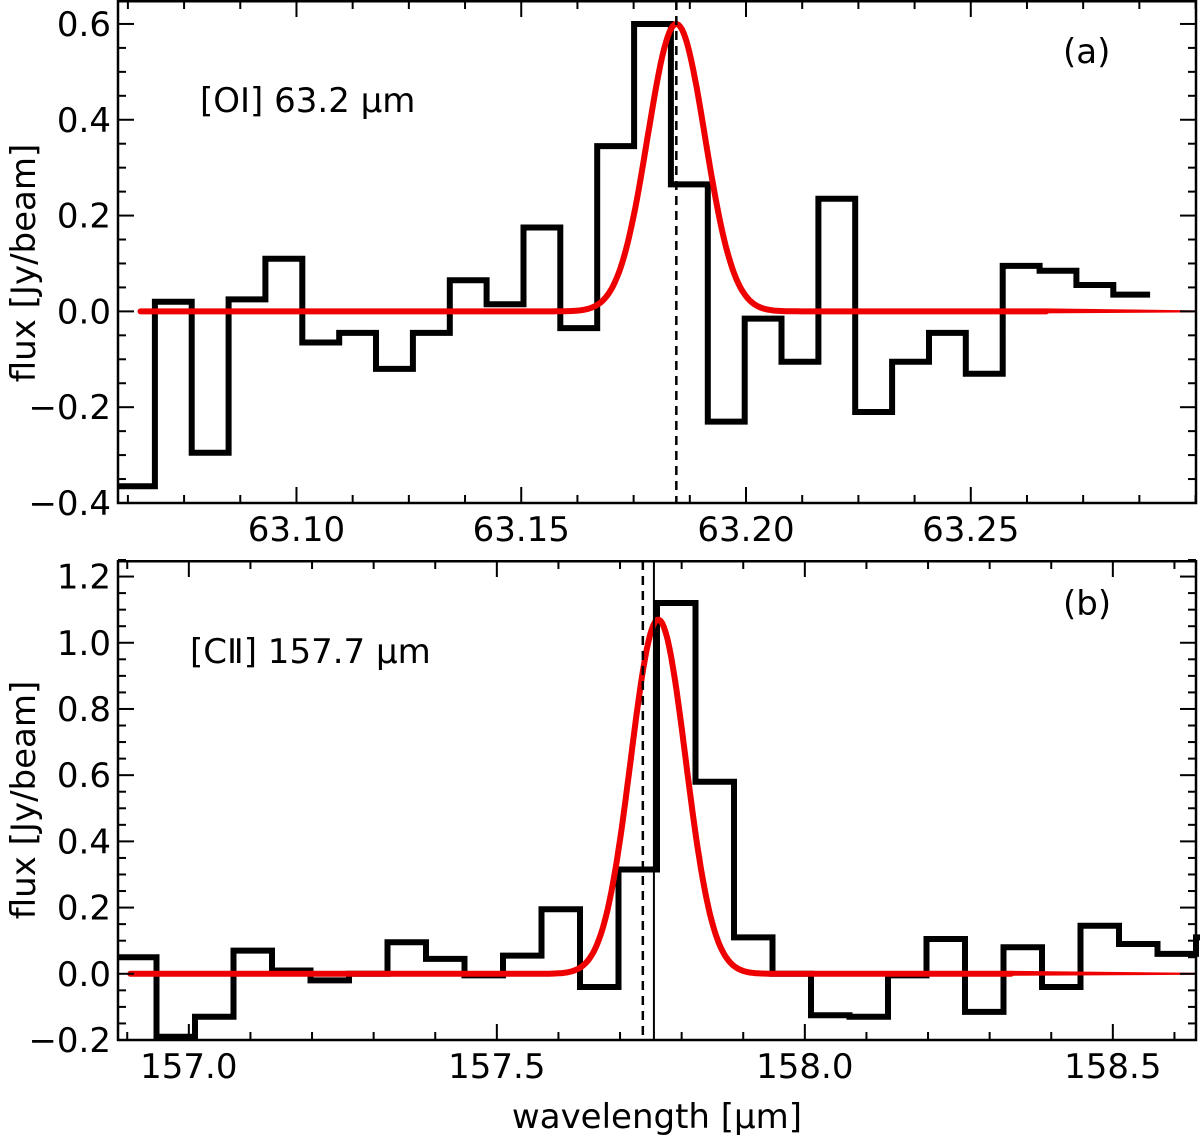 Image resolution: width=1200 pixels, height=1137 pixels. What do you see at coordinates (1086, 52) in the screenshot?
I see `panel-a-panel-letter: (a)` at bounding box center [1086, 52].